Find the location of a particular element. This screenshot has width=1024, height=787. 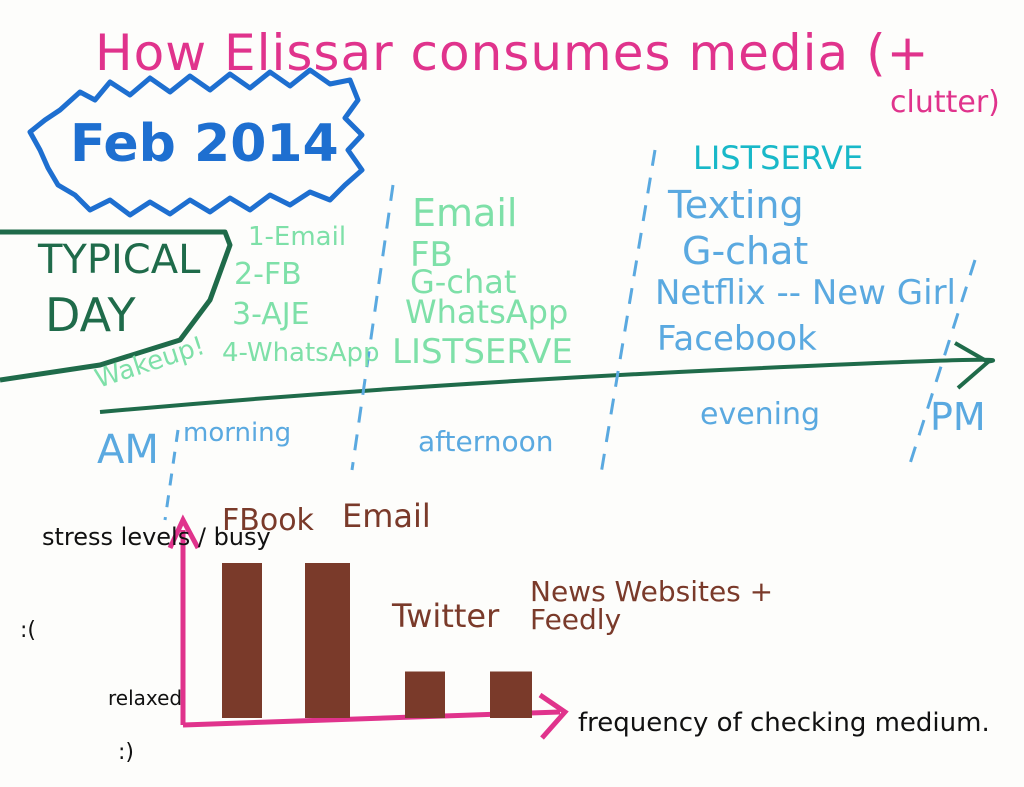

morning-item-4: 4-WhatsApp is located at coordinates (301, 353).